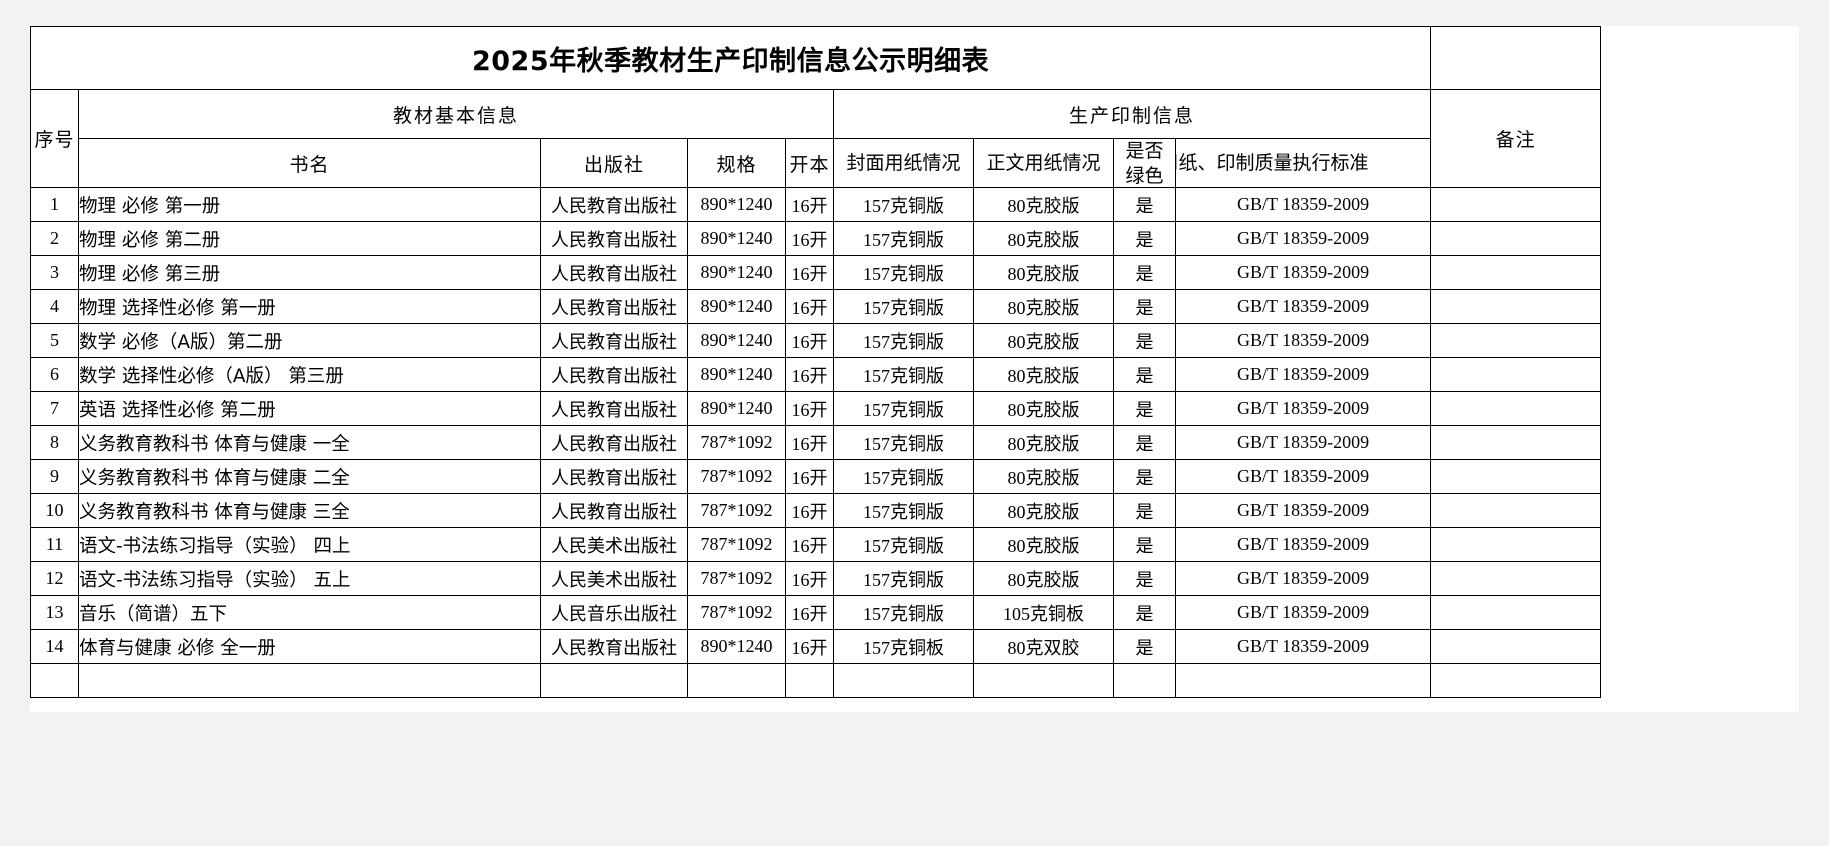  I want to click on table-row-blank, so click(816, 680).